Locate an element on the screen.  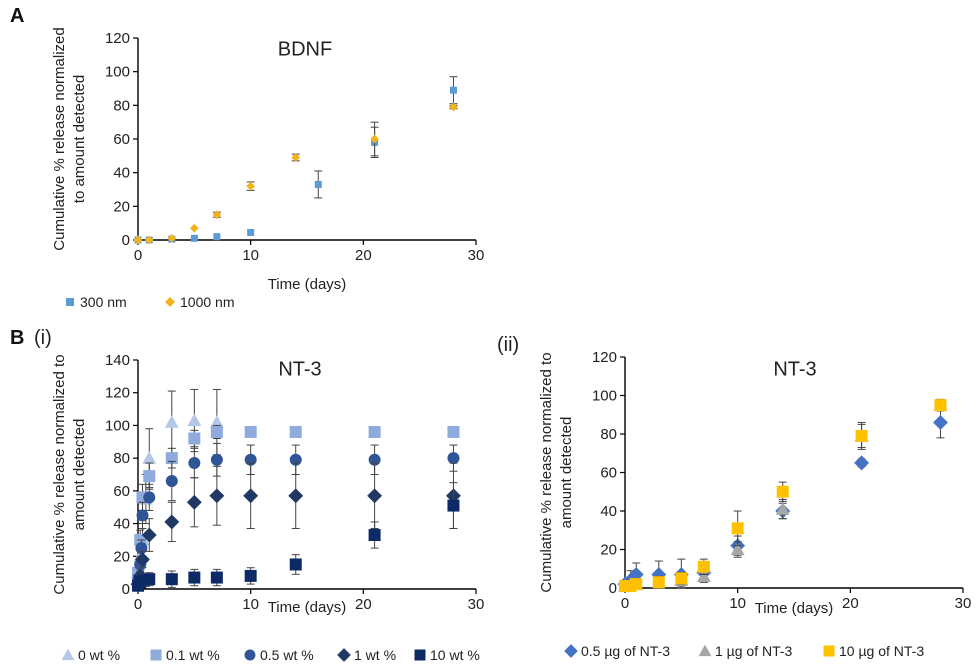
series-0-1-wt- is located at coordinates (296, 501).